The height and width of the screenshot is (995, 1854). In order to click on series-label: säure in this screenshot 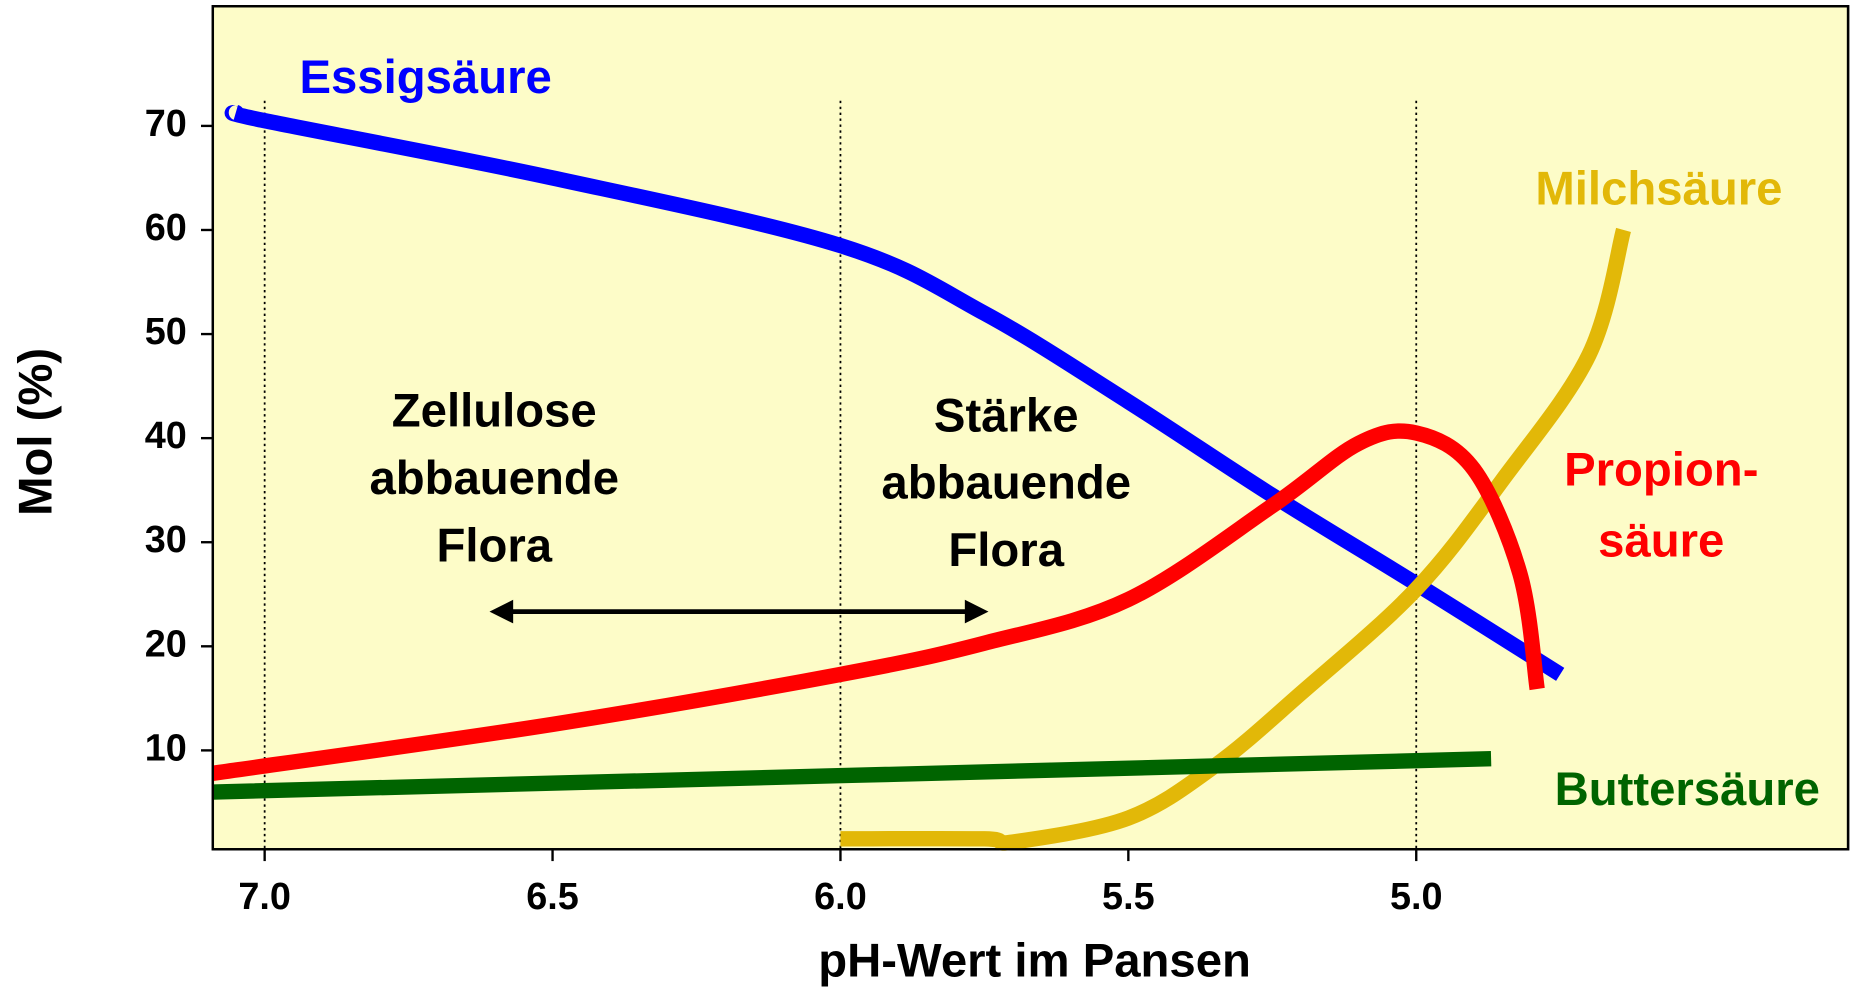, I will do `click(1661, 541)`.